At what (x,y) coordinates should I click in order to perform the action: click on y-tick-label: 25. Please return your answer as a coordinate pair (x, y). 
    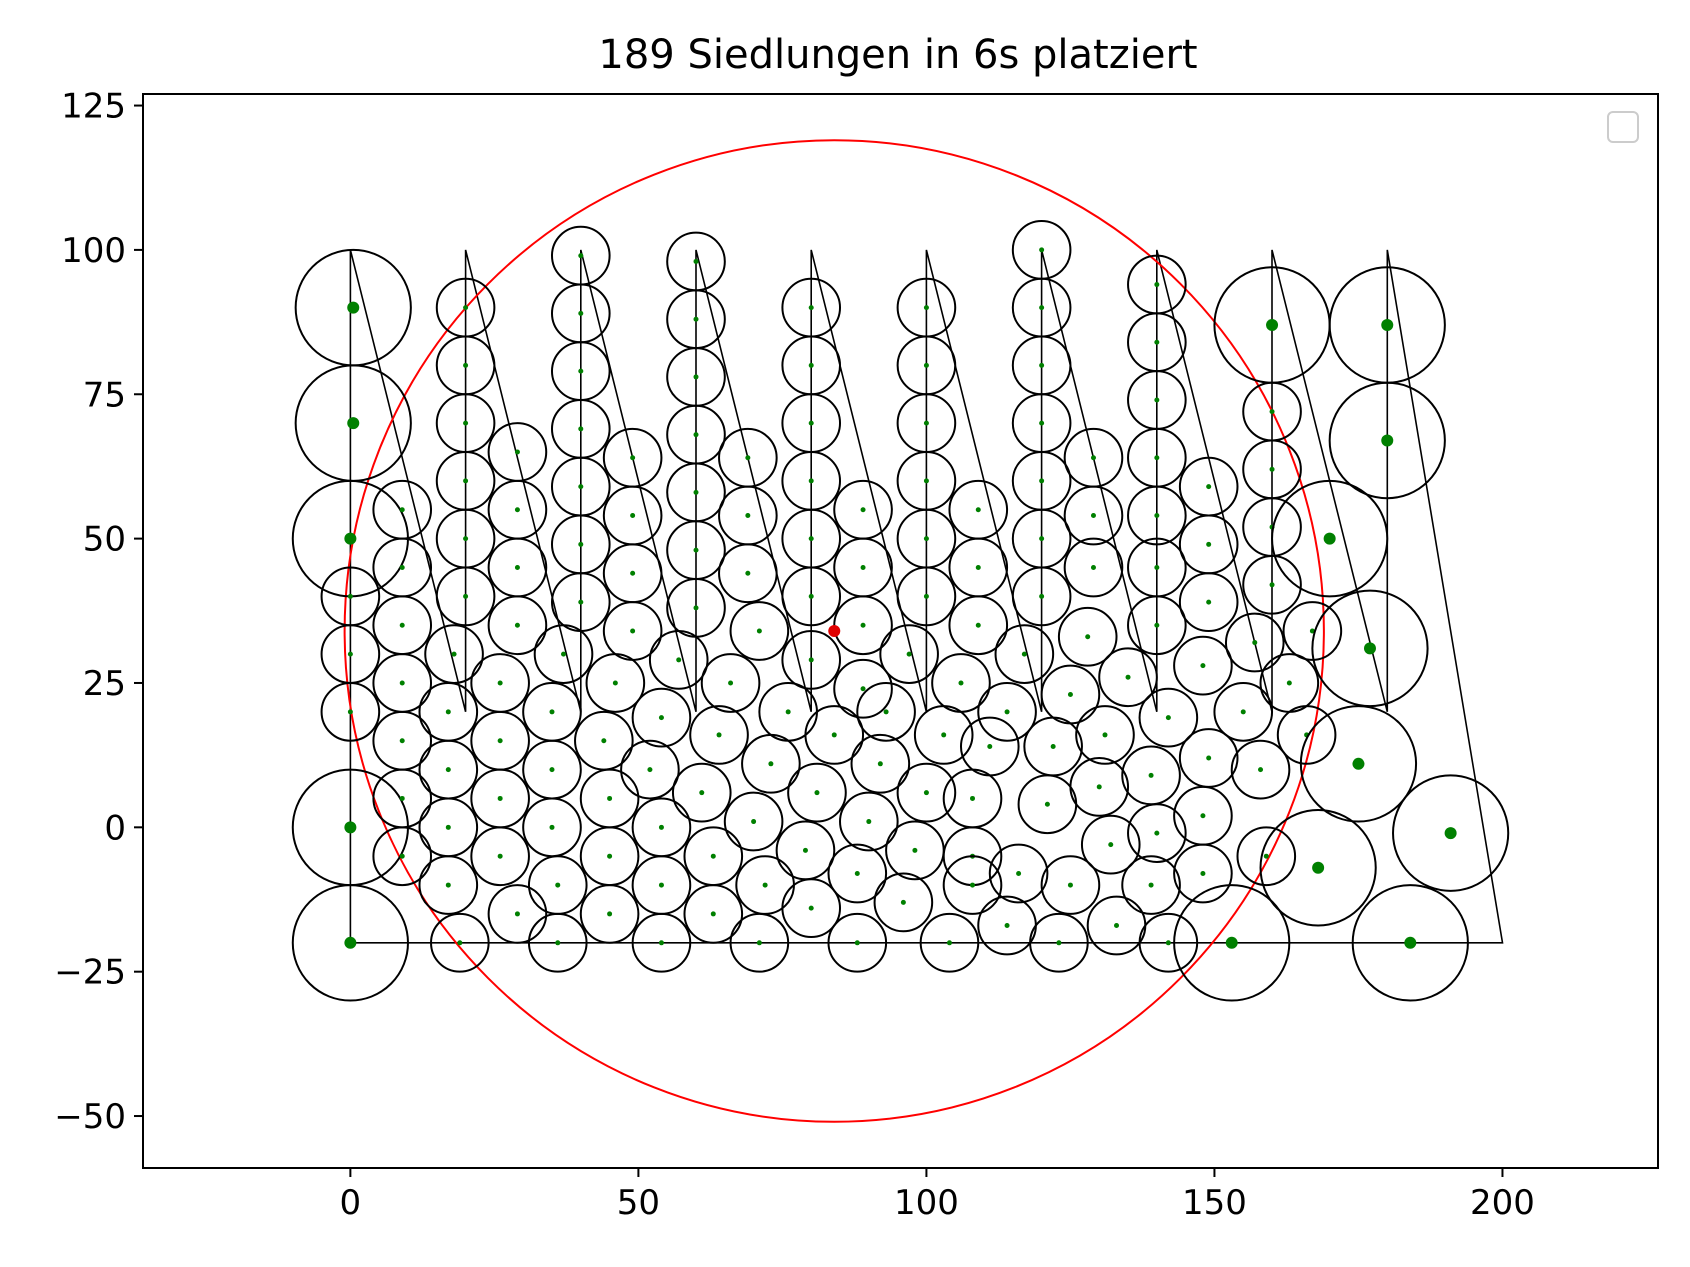
    Looking at the image, I should click on (104, 684).